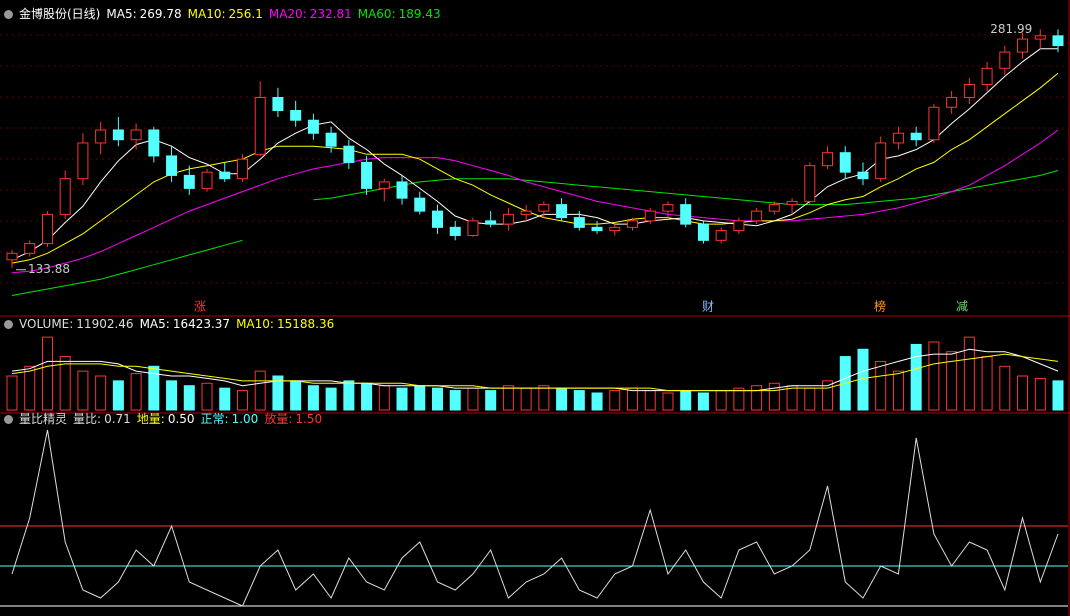  Describe the element at coordinates (708, 307) in the screenshot. I see `event-marker: 财` at that location.